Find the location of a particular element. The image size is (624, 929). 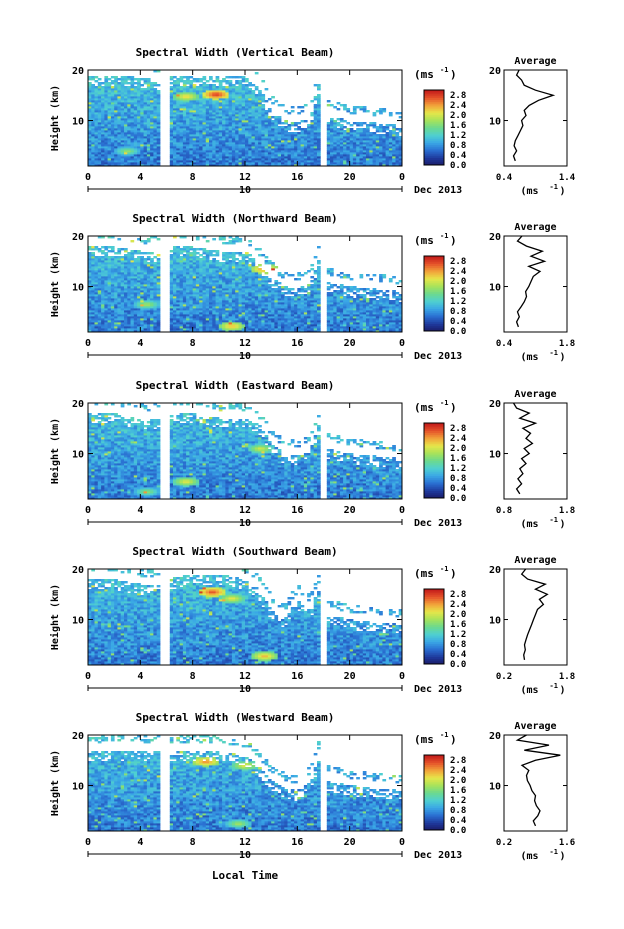

x-tick-label: 16 is located at coordinates (297, 177).